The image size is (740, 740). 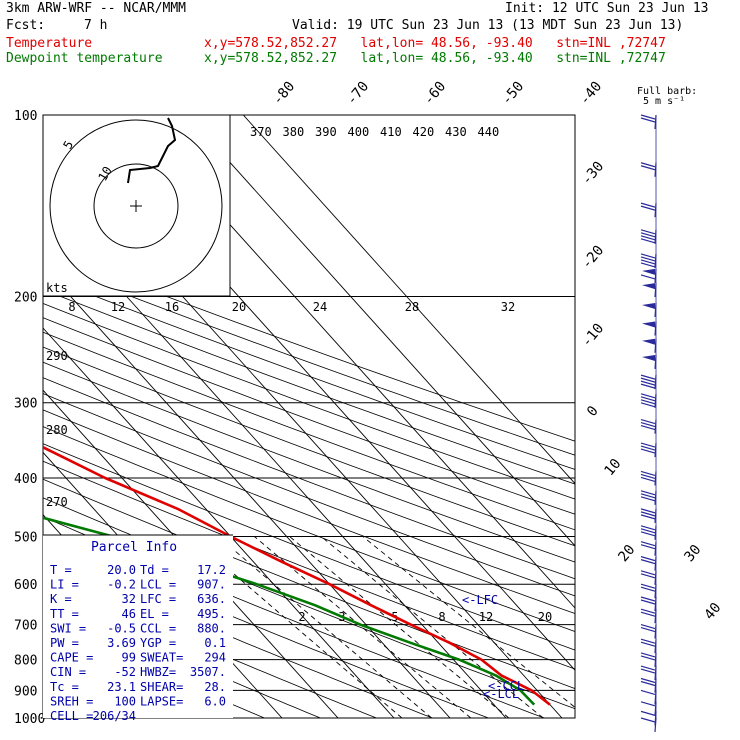 I want to click on parcel-info-value: 0.1, so click(x=215, y=643).